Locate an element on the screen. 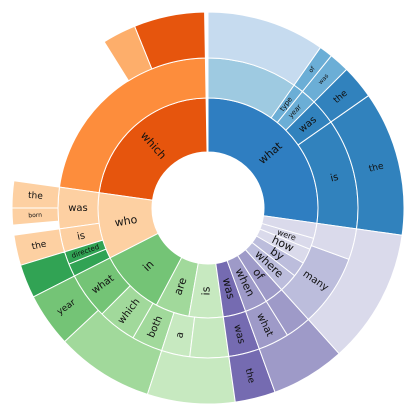 This screenshot has height=414, width=419. ring2-segment-was is located at coordinates (324, 78).